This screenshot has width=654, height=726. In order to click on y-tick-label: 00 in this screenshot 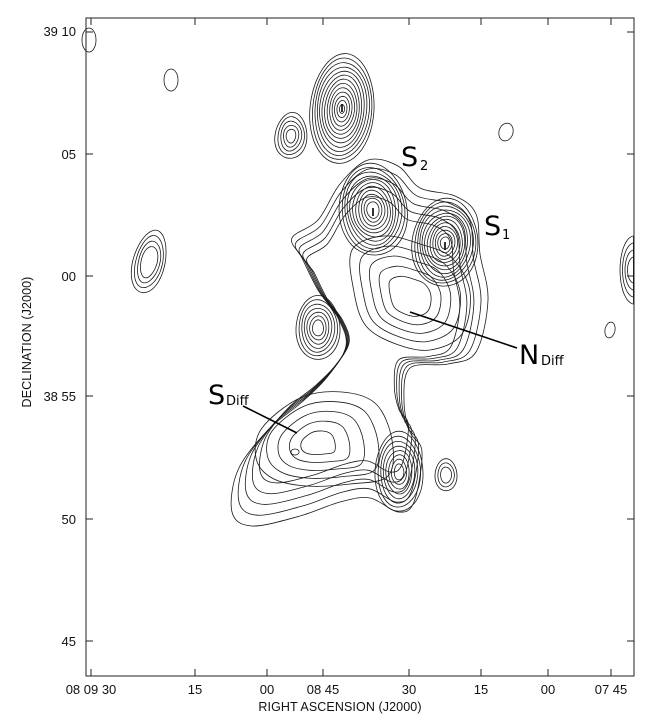, I will do `click(69, 276)`.